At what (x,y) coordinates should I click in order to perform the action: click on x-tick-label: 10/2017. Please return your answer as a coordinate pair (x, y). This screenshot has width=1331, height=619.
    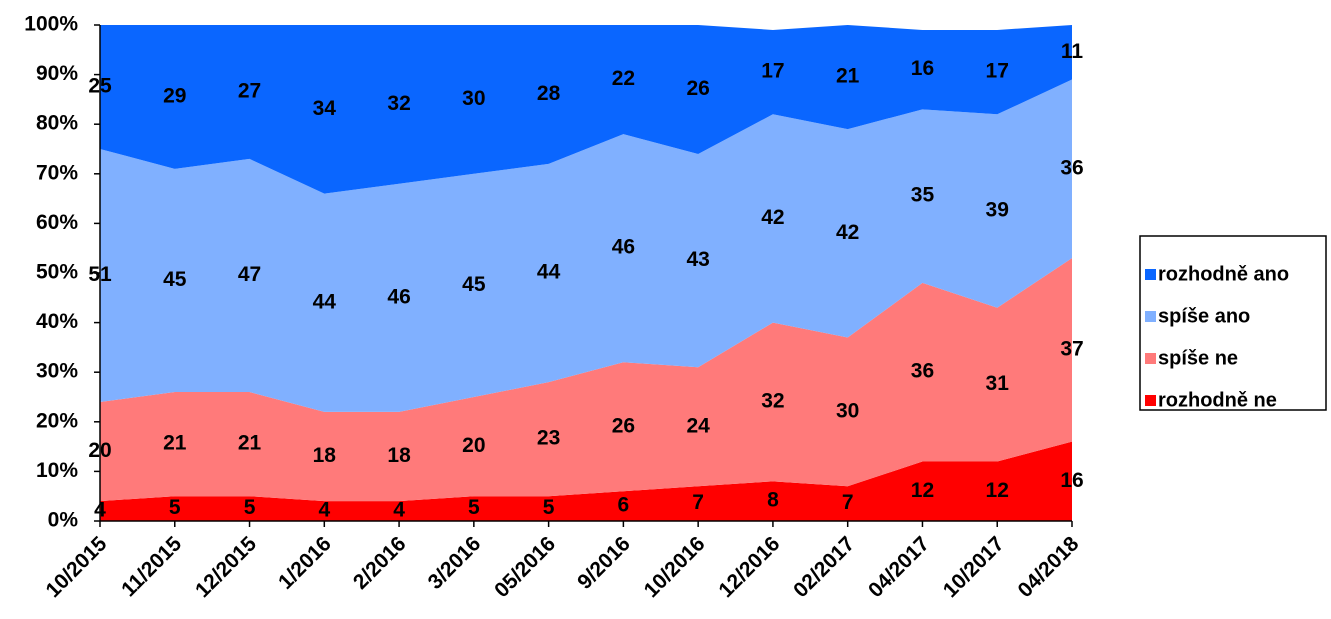
    Looking at the image, I should click on (974, 567).